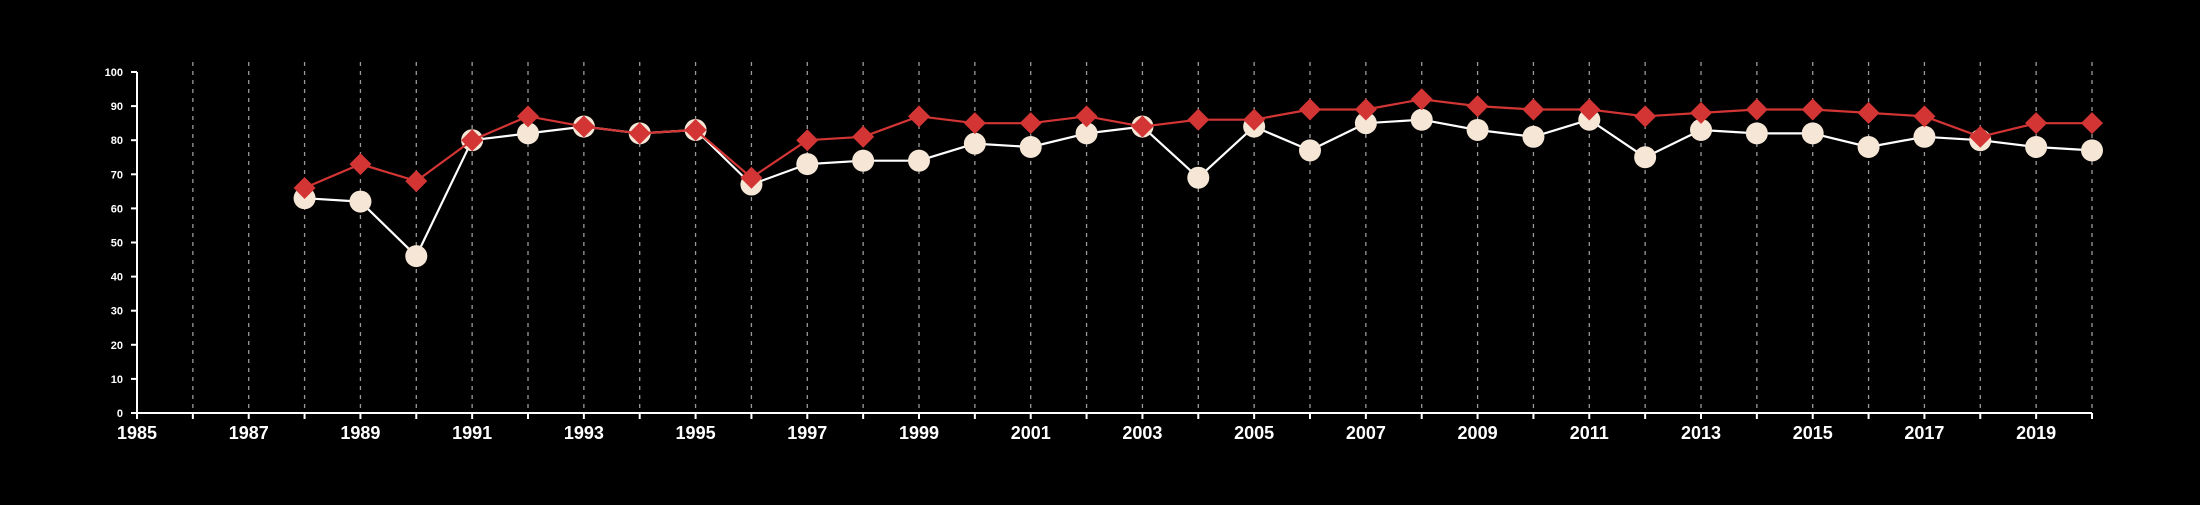  Describe the element at coordinates (1478, 433) in the screenshot. I see `x-tick-label: 2009` at that location.